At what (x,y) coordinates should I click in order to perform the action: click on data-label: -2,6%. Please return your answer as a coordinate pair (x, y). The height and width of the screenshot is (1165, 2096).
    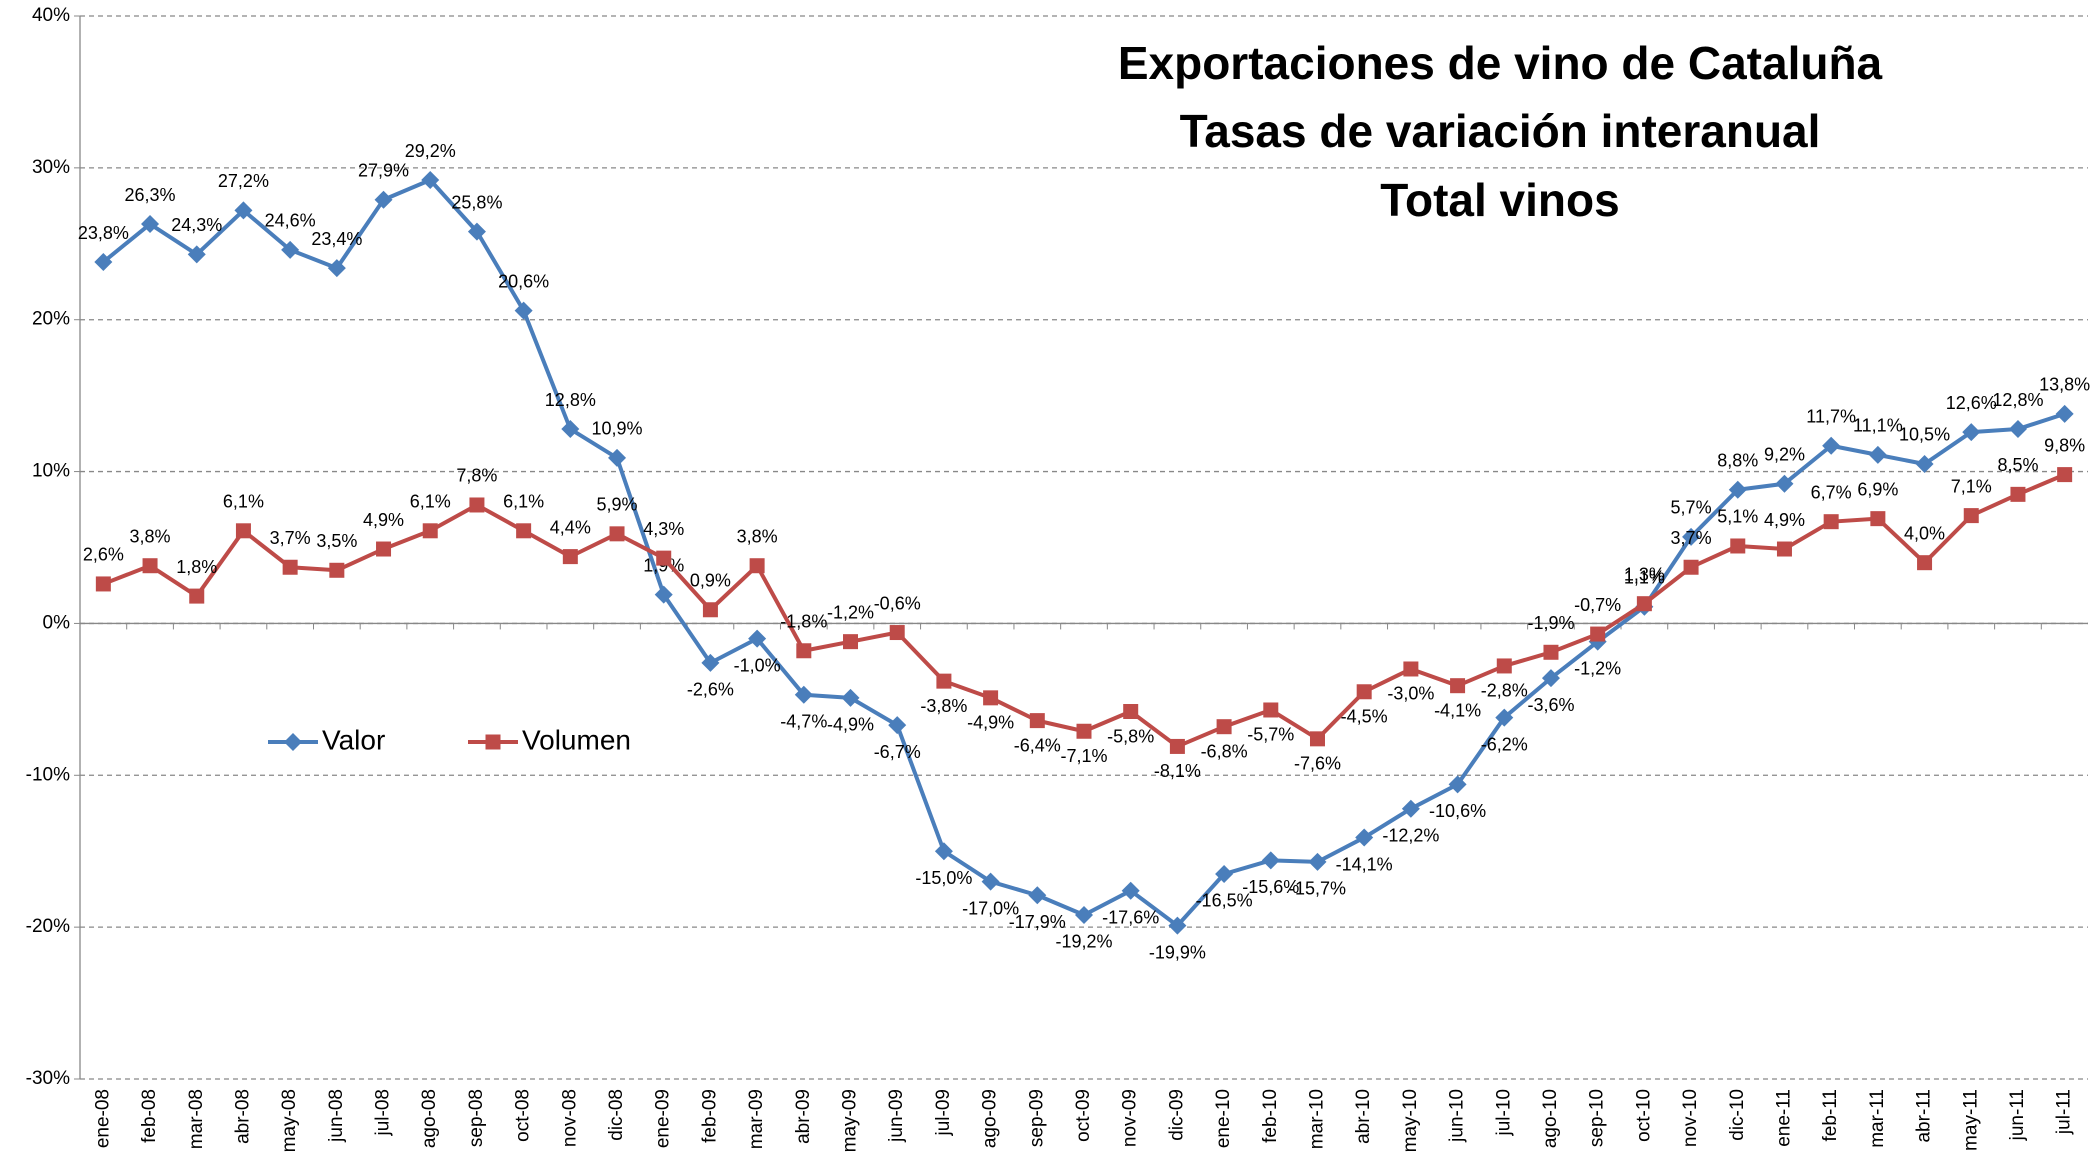
    Looking at the image, I should click on (710, 690).